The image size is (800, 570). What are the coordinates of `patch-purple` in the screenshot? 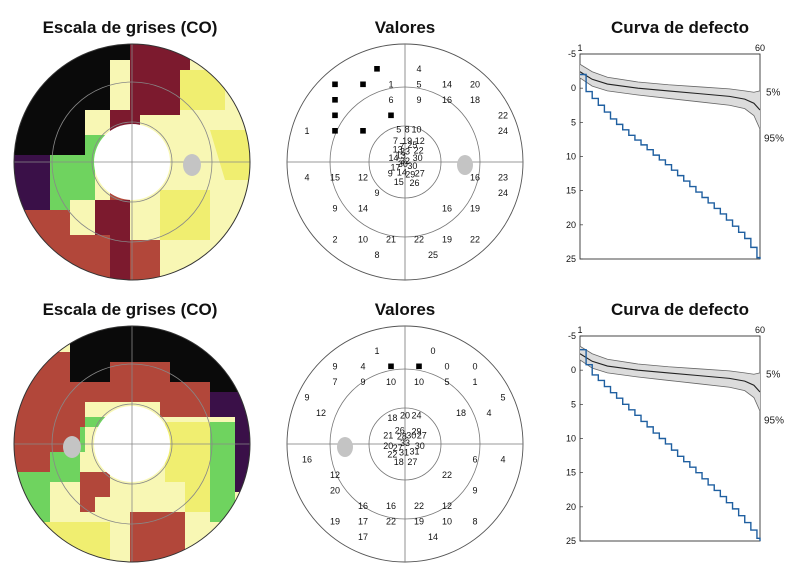 It's located at (230, 442).